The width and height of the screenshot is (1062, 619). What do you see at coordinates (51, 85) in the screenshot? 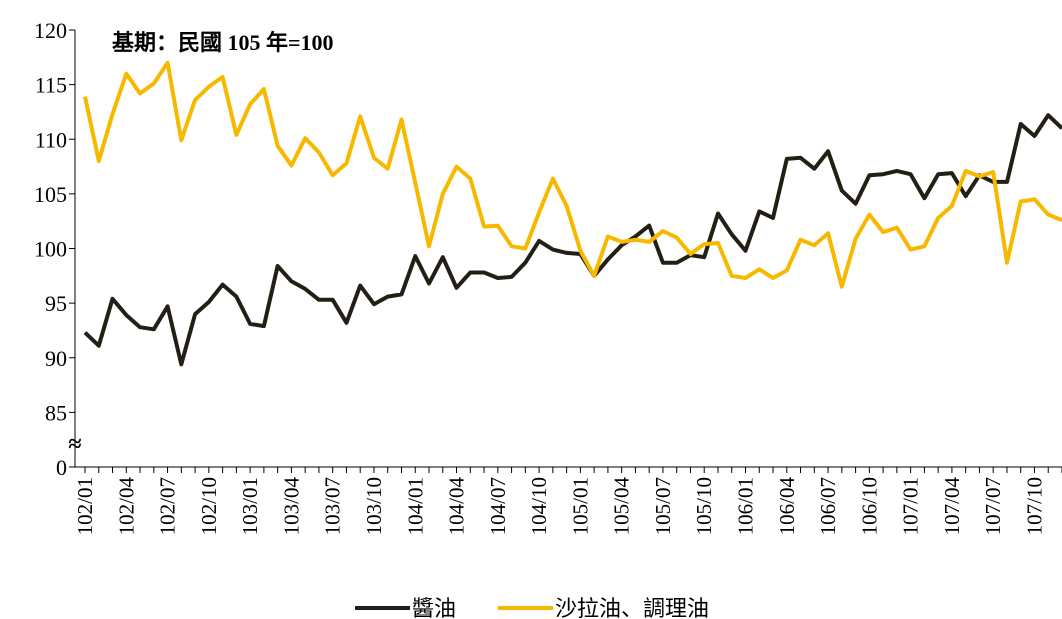
I see `y-tick-label: 115` at bounding box center [51, 85].